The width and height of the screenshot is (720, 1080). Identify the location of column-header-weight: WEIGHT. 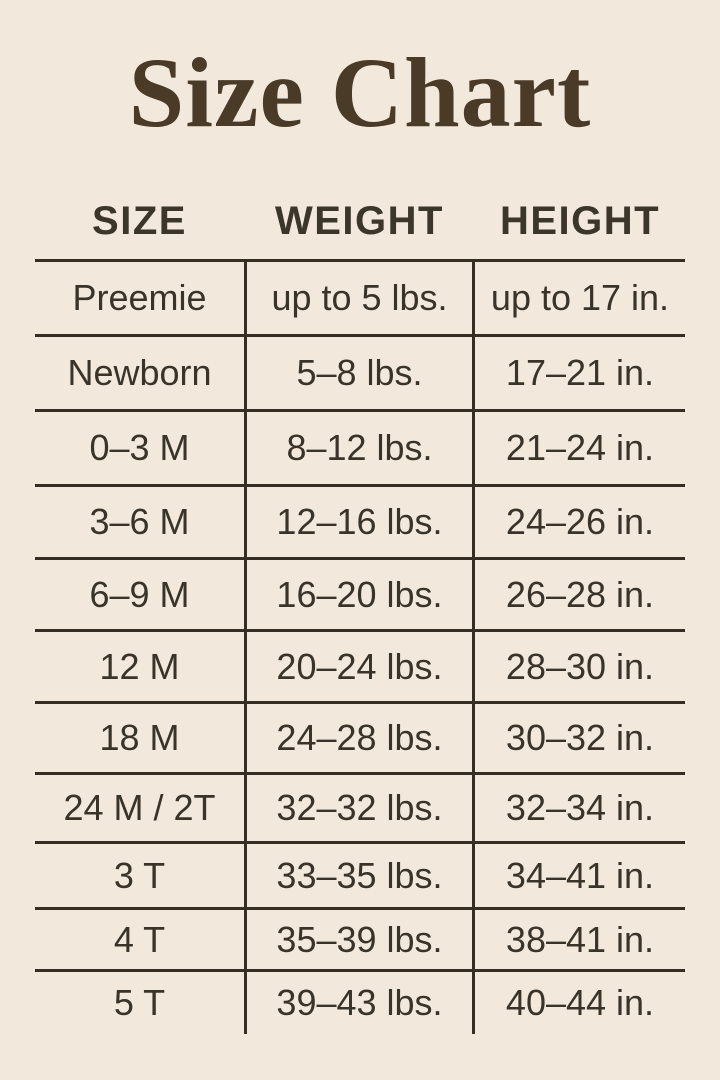
(359, 220).